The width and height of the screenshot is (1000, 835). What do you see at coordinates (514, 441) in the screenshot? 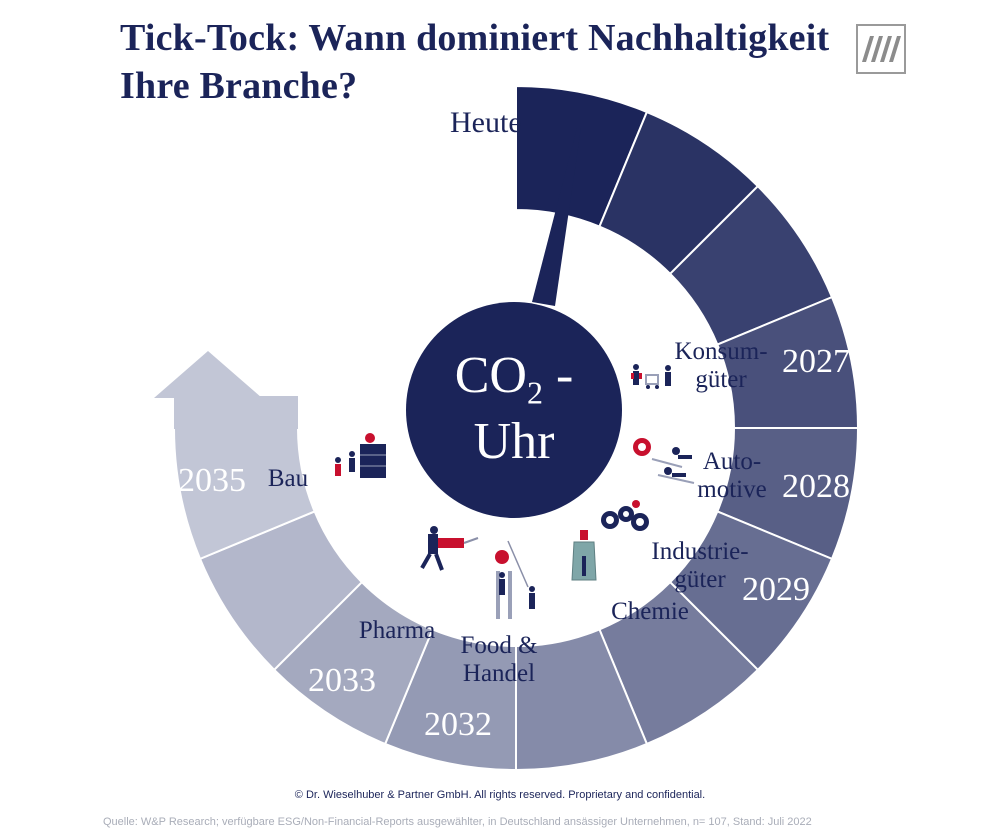
I see `center-uhr-label: Uhr` at bounding box center [514, 441].